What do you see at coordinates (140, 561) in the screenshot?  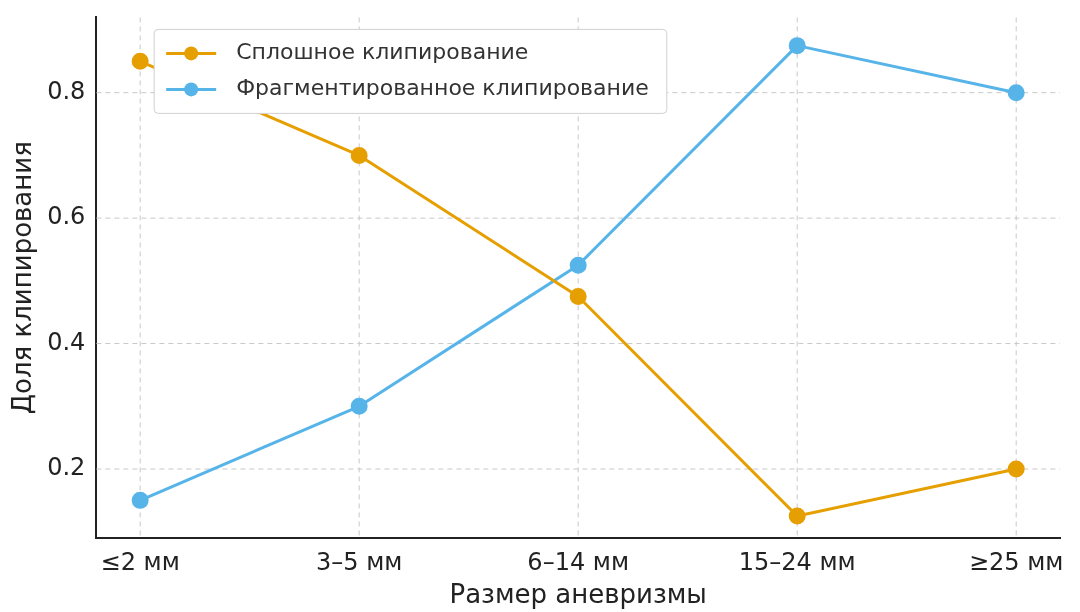 I see `x-tick-label: ≤2 мм` at bounding box center [140, 561].